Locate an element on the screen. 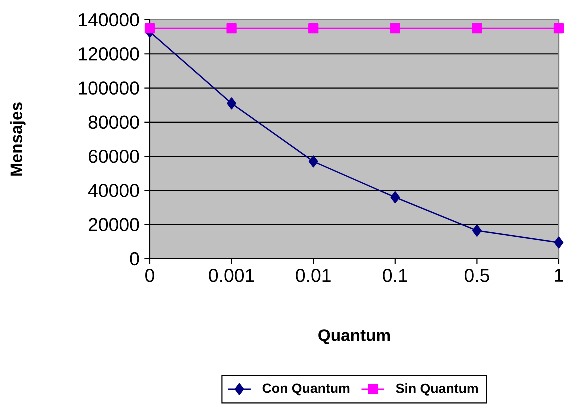 Image resolution: width=565 pixels, height=419 pixels. x-tick-label: 1 is located at coordinates (559, 275).